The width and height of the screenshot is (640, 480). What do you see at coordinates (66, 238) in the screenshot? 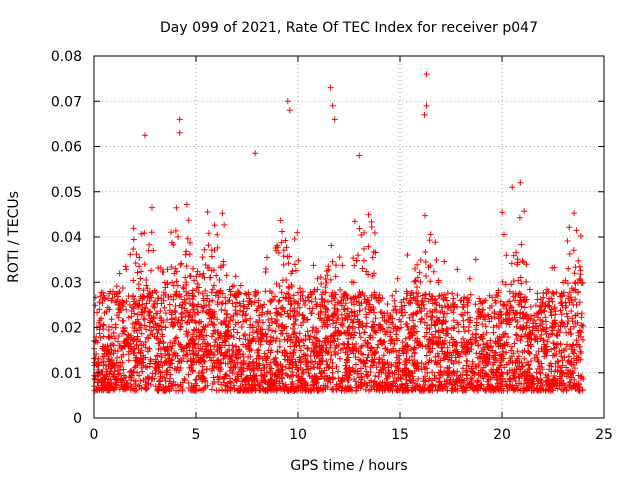
I see `y-tick-label: 0.04` at bounding box center [66, 238].